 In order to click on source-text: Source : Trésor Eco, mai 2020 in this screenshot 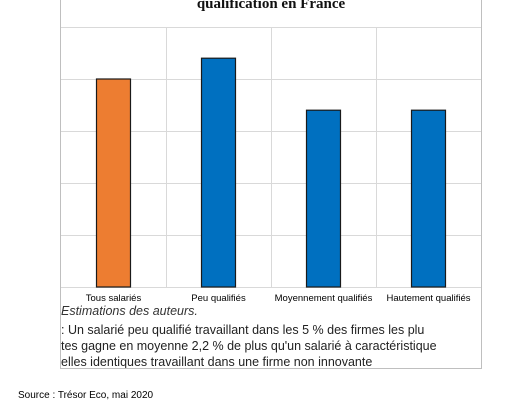, I will do `click(86, 395)`.